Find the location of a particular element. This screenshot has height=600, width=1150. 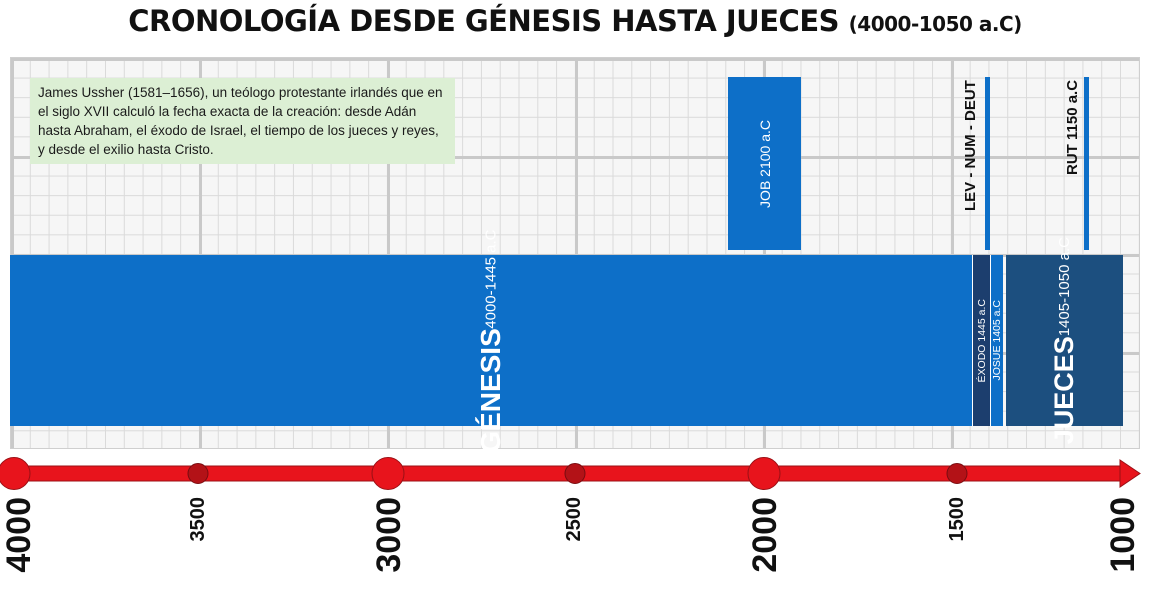

genesis-name: GÉNESIS is located at coordinates (490, 390).